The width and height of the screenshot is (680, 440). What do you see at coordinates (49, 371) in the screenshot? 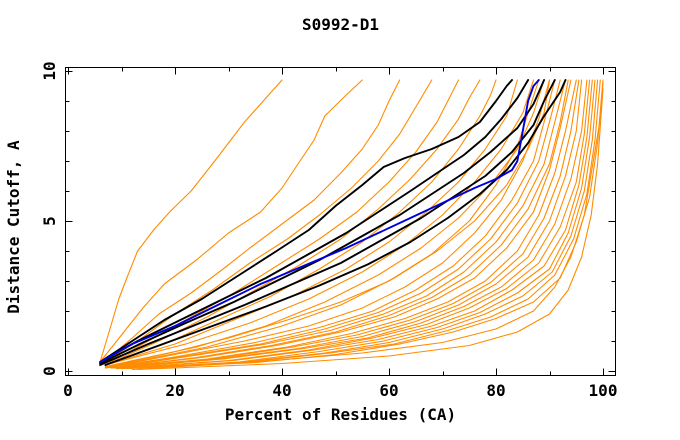
I see `y-tick-label: 0` at bounding box center [49, 371].